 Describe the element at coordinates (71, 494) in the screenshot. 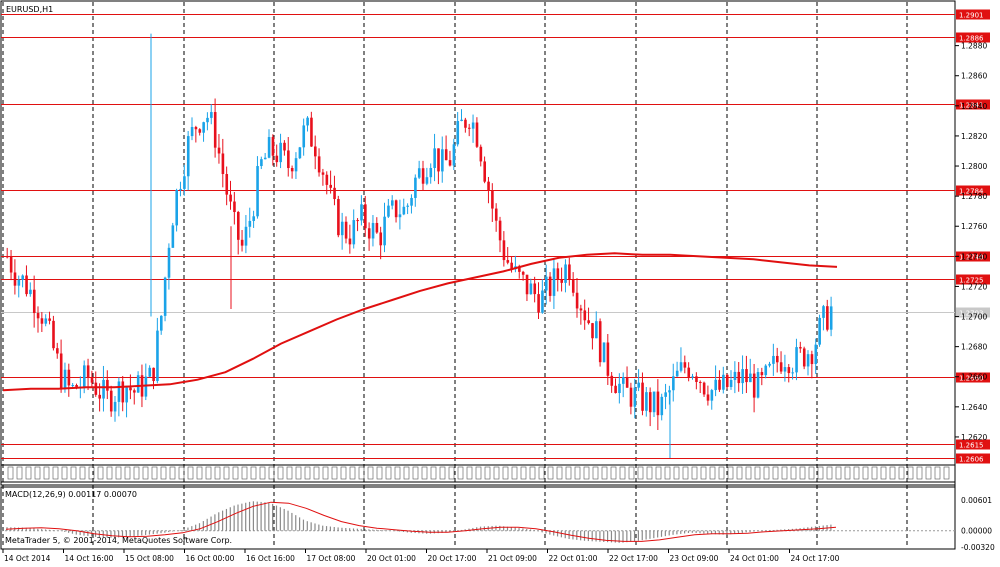

I see `macd-label: MACD(12,26,9) 0.00117 0.00070` at that location.